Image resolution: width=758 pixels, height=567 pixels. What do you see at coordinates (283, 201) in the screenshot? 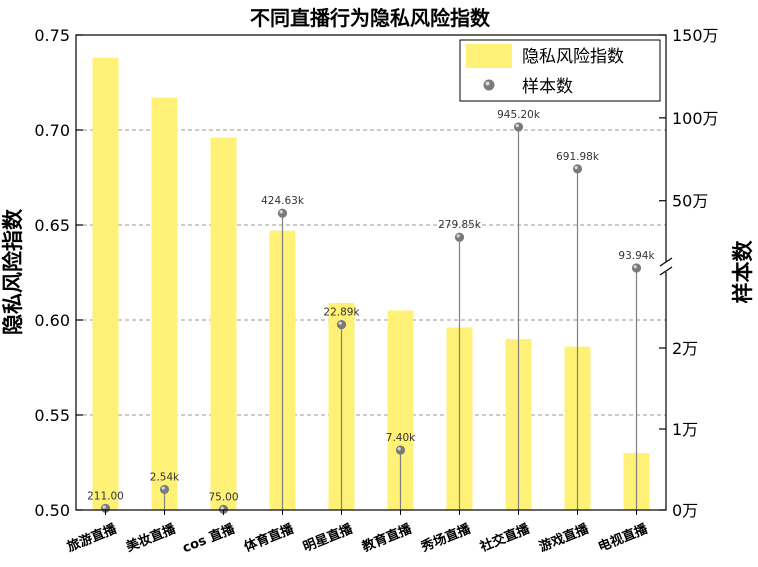
I see `sample-value-label: 424.63k` at bounding box center [283, 201].